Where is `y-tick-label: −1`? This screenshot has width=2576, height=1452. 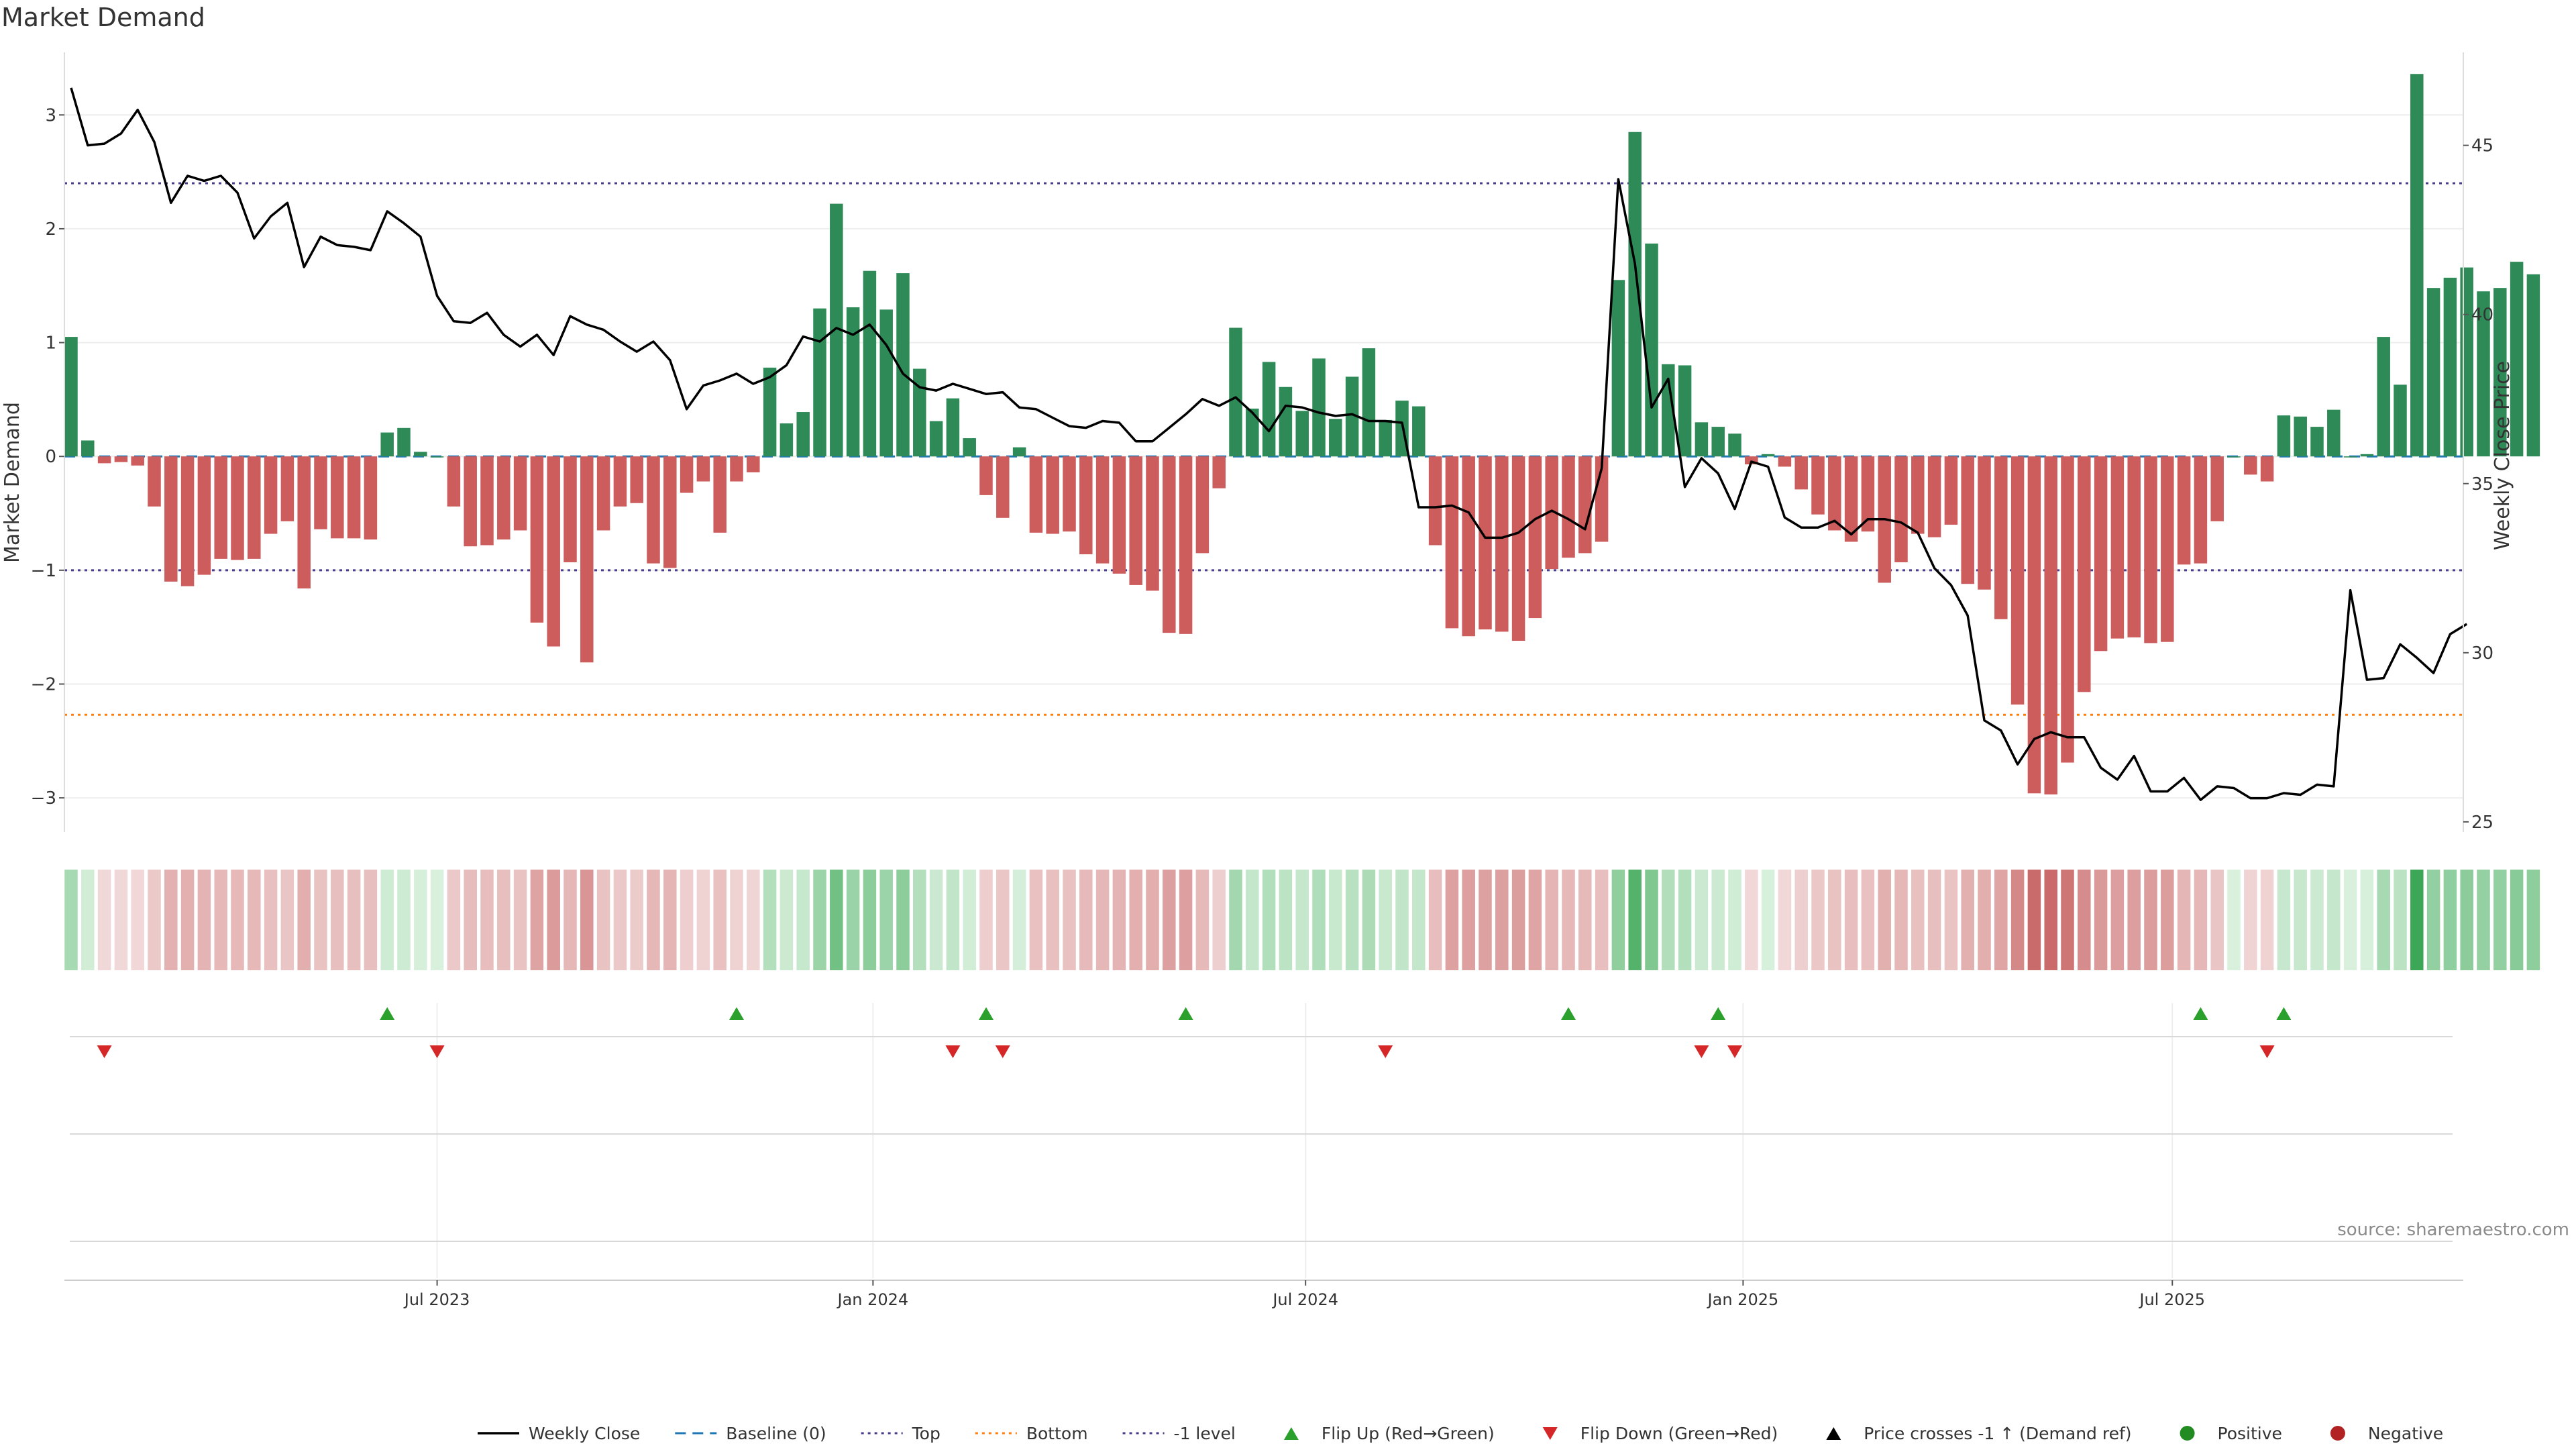 y-tick-label: −1 is located at coordinates (43, 571).